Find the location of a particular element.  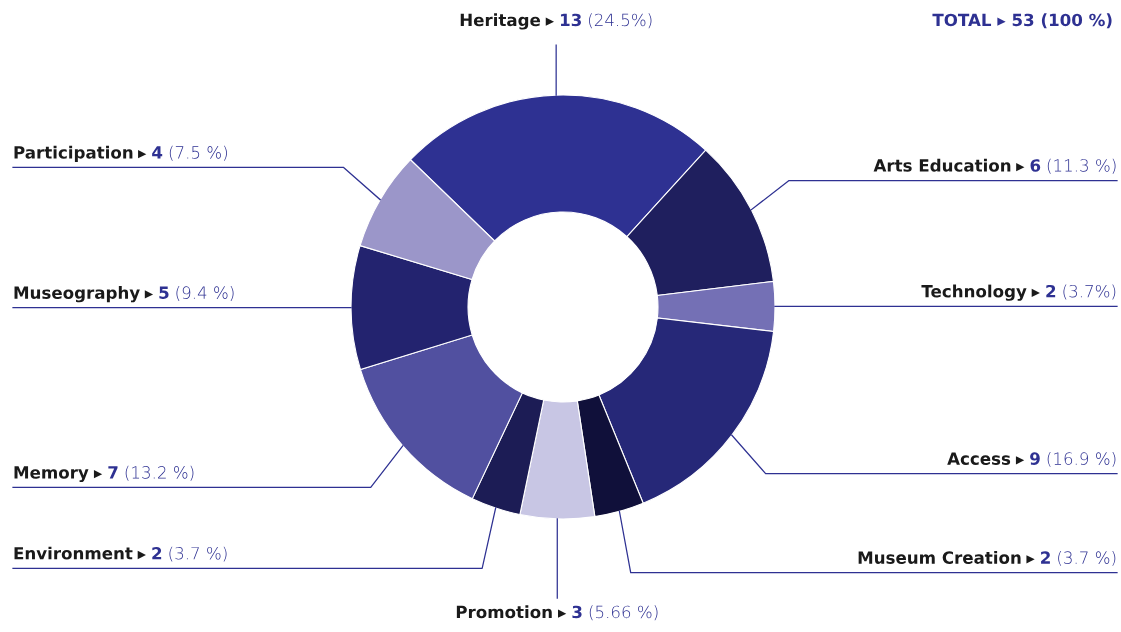

slice-label: Museography is located at coordinates (77, 294).